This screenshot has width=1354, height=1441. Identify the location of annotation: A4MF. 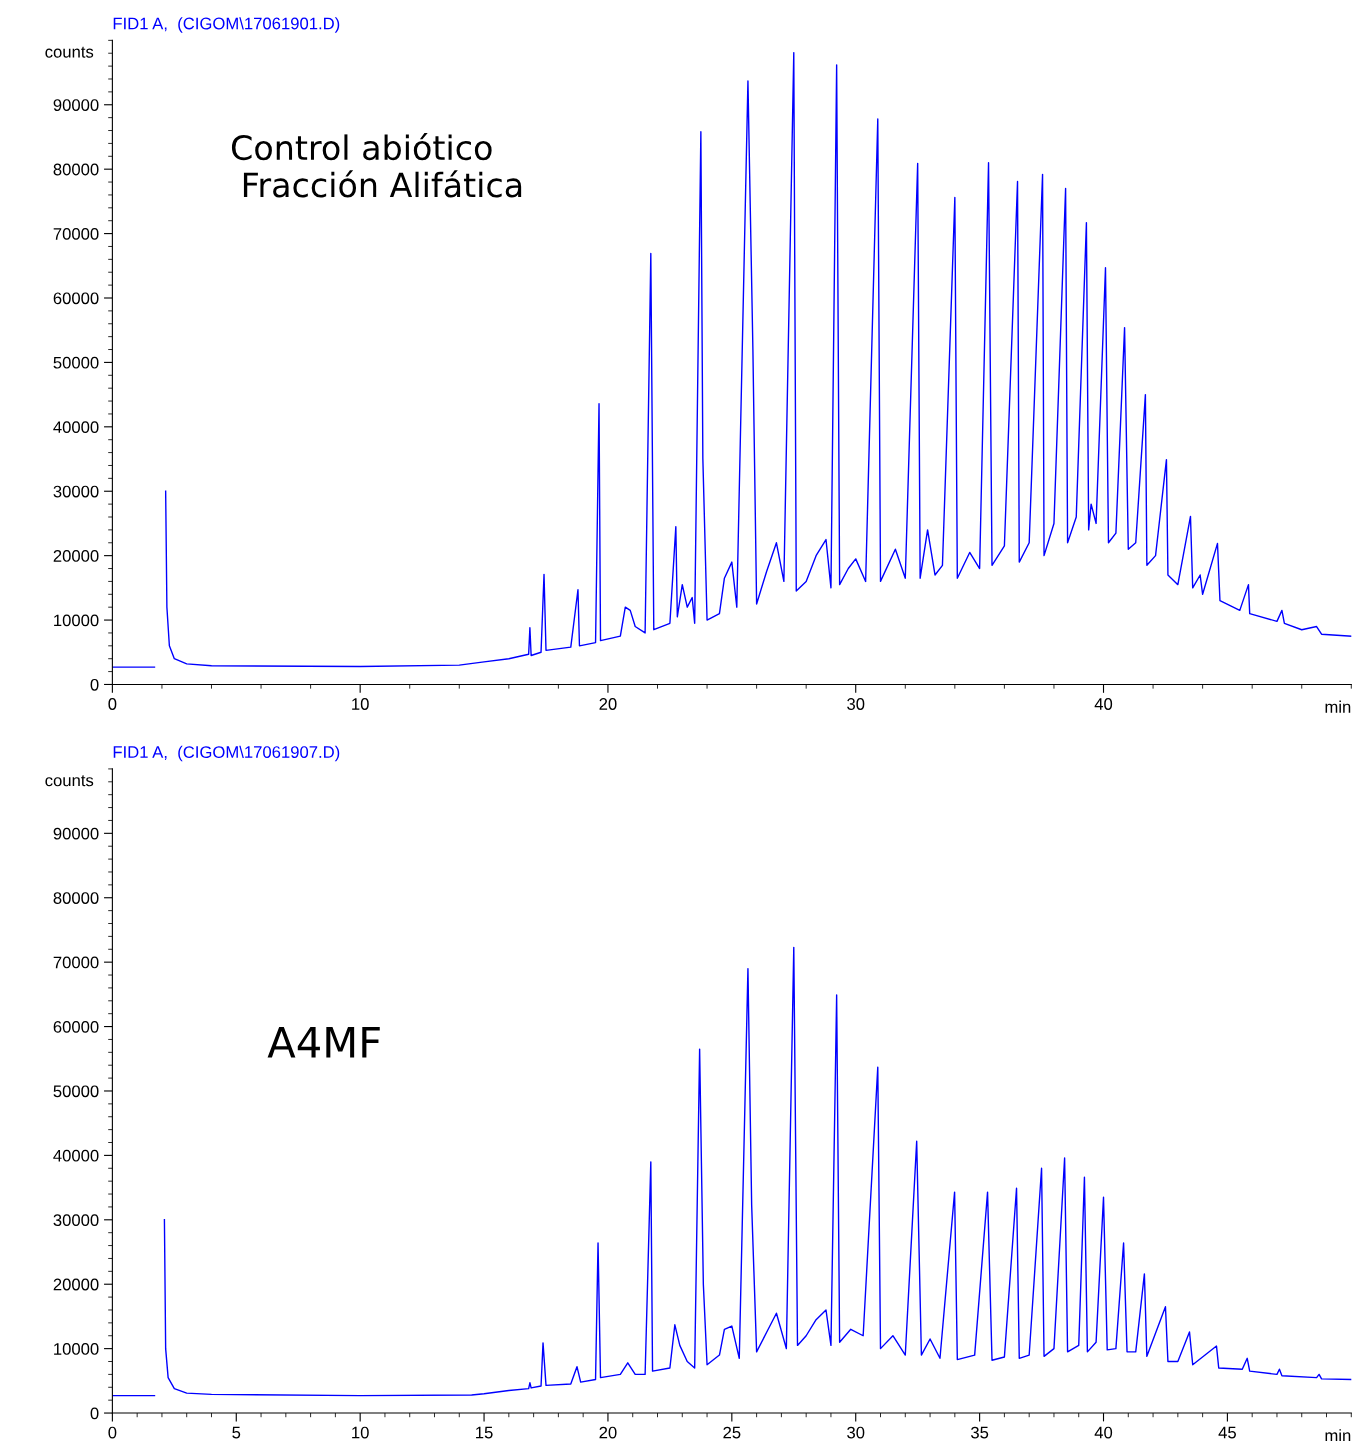
(323, 1042).